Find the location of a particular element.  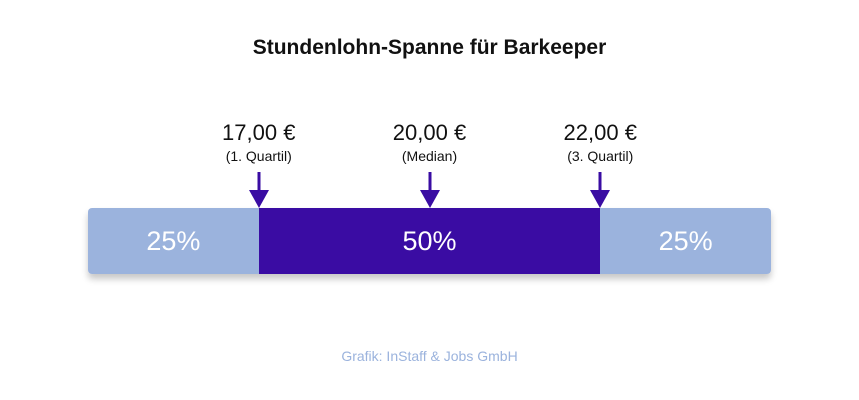

marker-1: 17,00 € (1. Quartil) is located at coordinates (259, 142).